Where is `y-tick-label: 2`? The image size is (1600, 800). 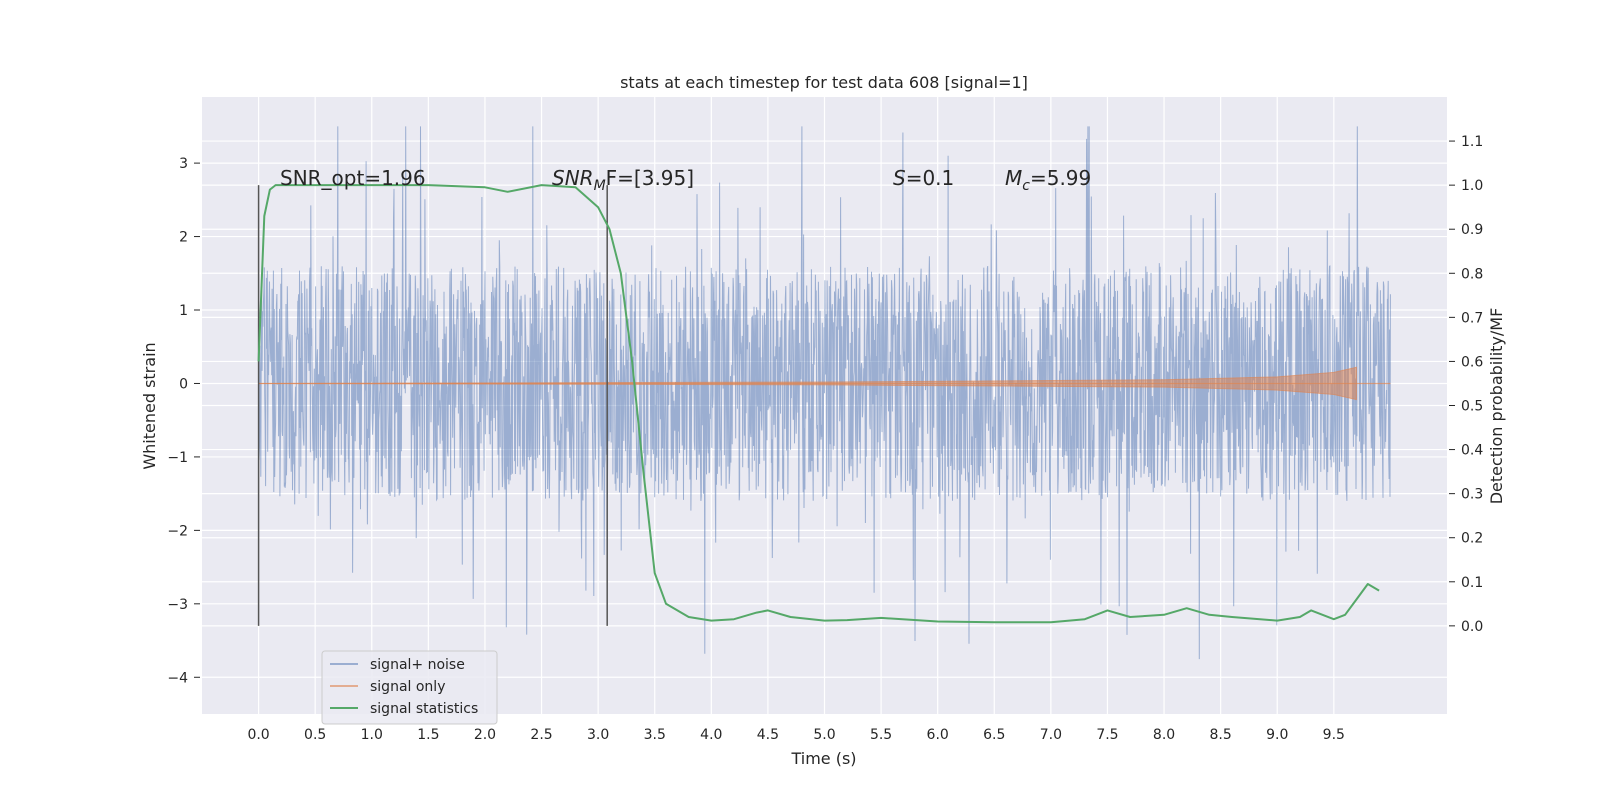
y-tick-label: 2 is located at coordinates (183, 238).